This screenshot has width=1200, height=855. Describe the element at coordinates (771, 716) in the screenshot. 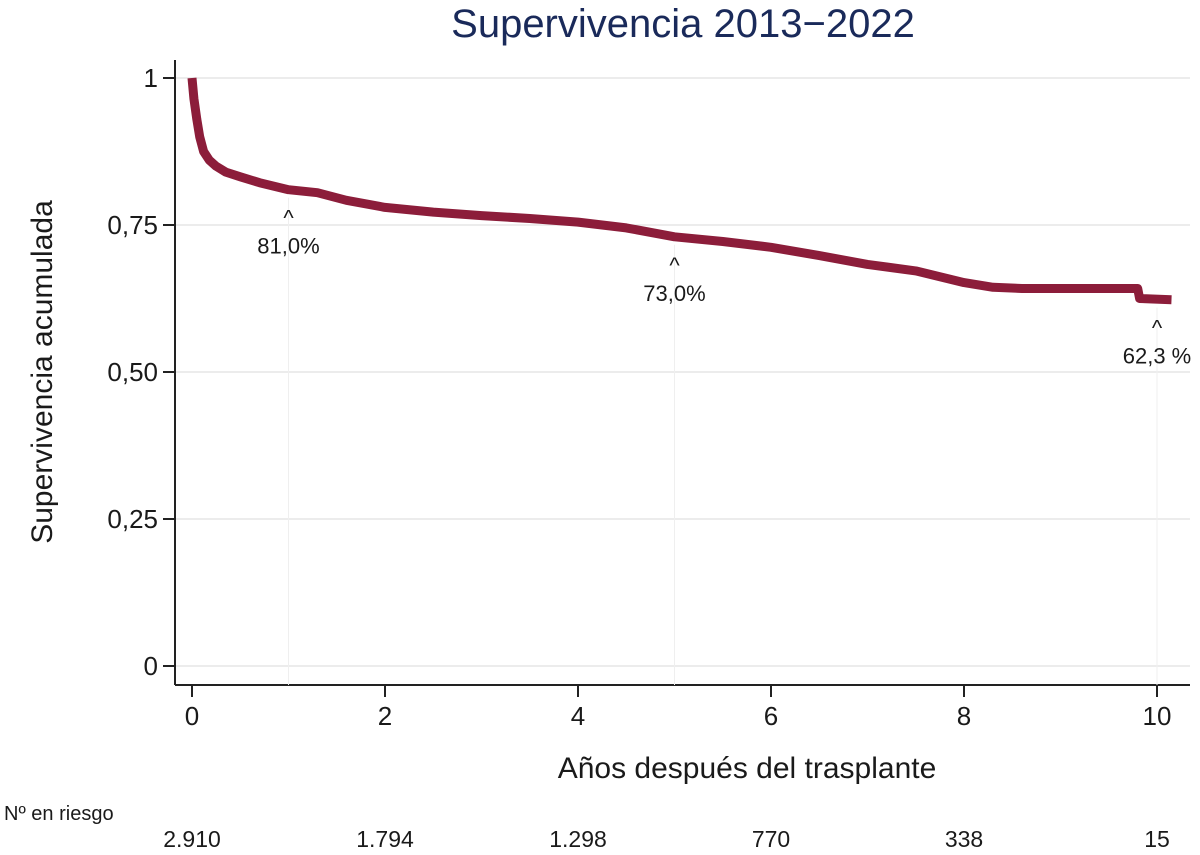

I see `x-tick-label: 6` at that location.